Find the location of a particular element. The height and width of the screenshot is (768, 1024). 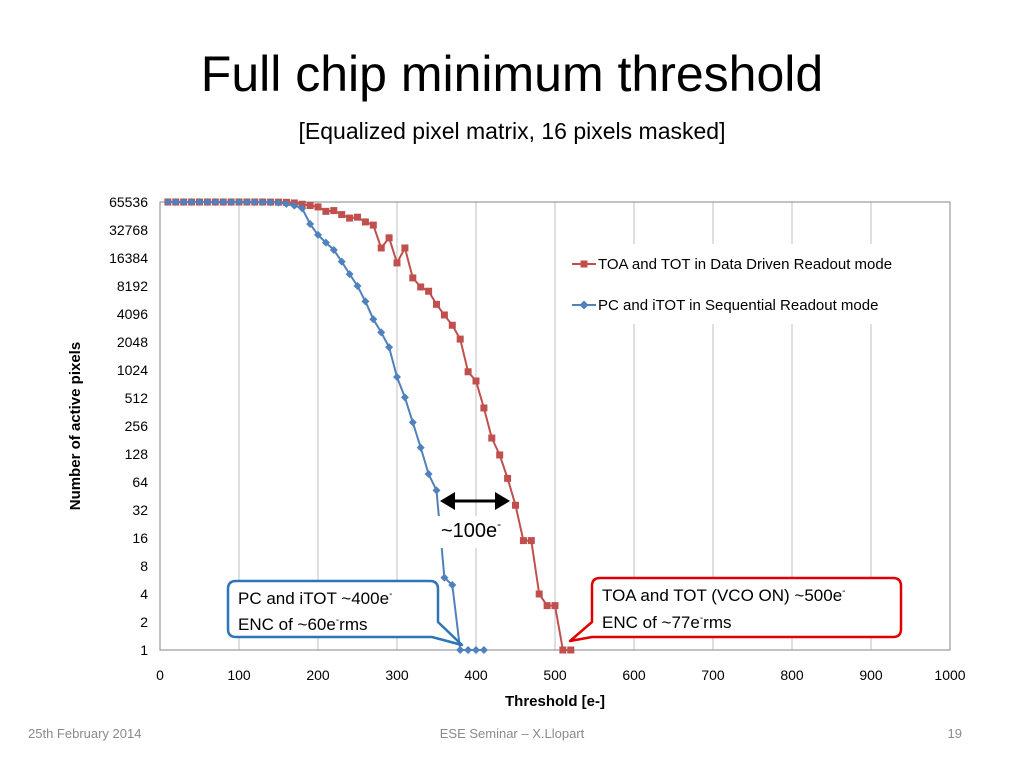

y-tick-label: 32 is located at coordinates (140, 510).